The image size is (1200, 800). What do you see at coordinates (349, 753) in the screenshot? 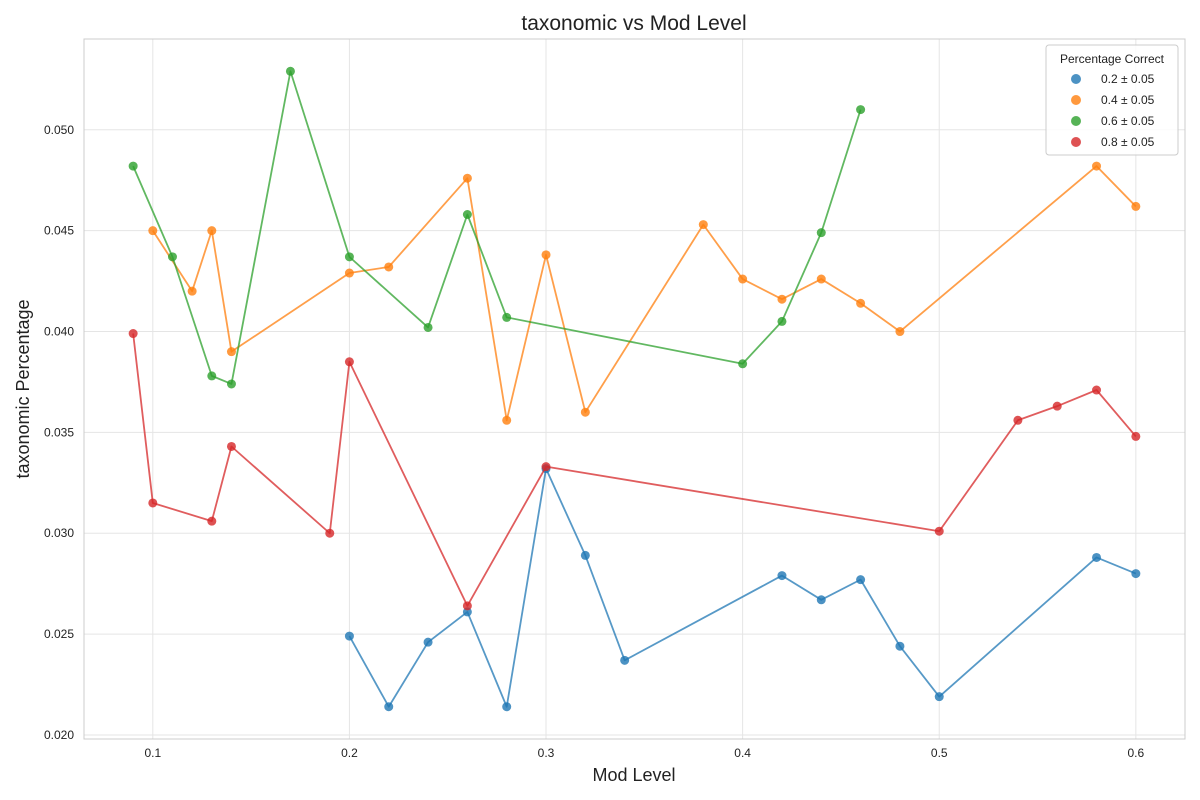
I see `x-tick-label: 0.2` at bounding box center [349, 753].